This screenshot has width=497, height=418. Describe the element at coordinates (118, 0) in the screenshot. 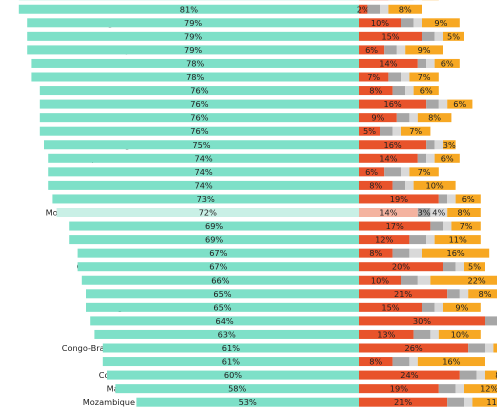

I see `category-label: Sénégal` at that location.